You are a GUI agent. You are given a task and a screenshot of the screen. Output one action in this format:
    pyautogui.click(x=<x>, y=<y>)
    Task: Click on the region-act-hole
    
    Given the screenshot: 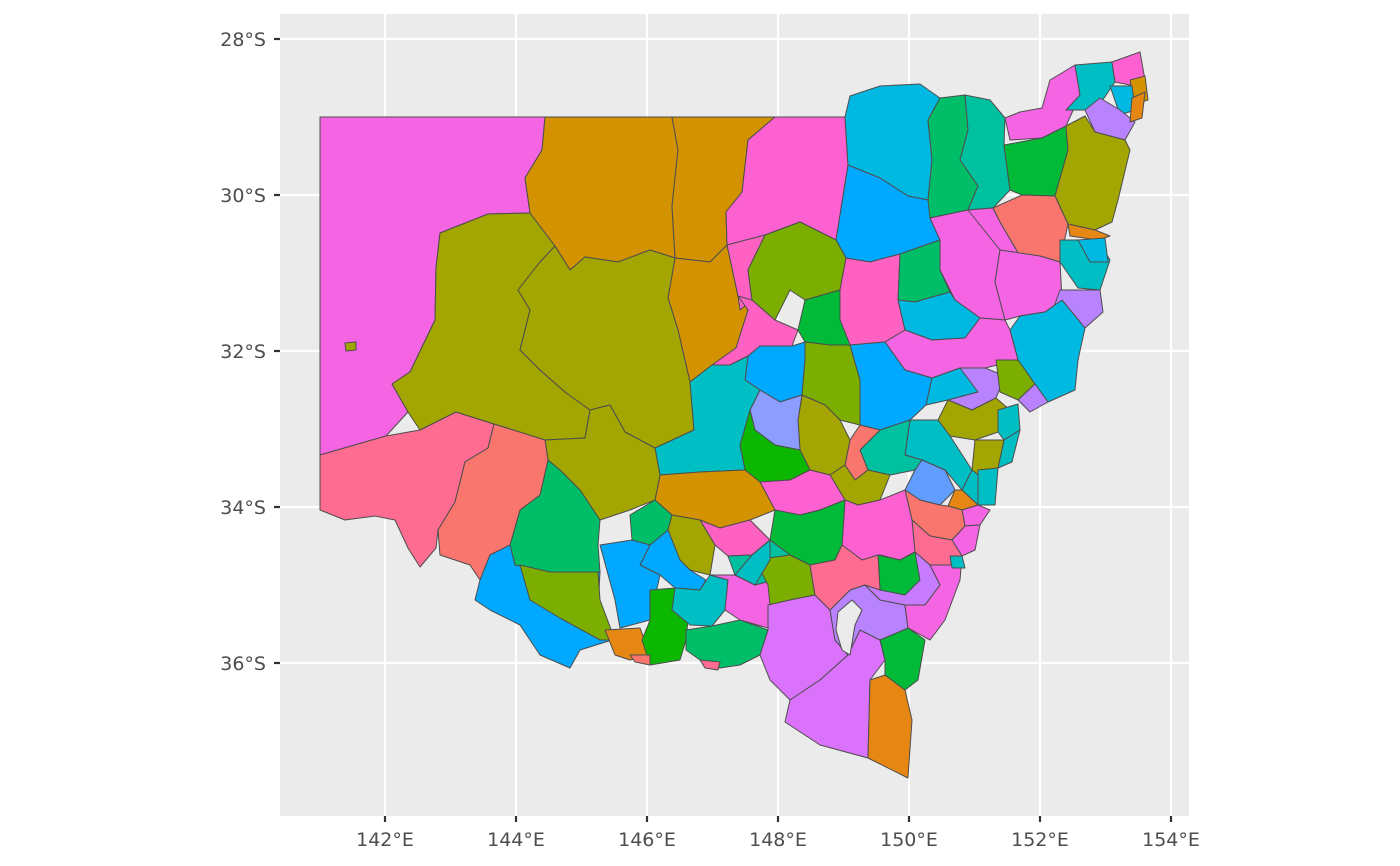 What is the action you would take?
    pyautogui.click(x=849, y=627)
    